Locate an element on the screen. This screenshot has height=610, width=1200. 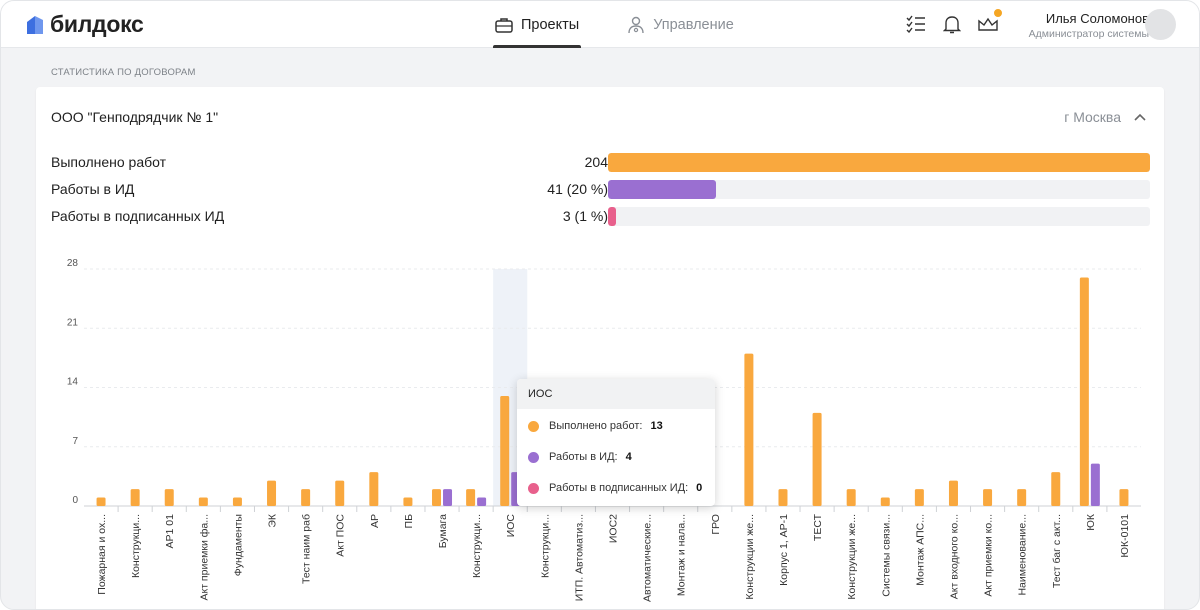
x-tick-label: Тест наим раб is located at coordinates (307, 549).